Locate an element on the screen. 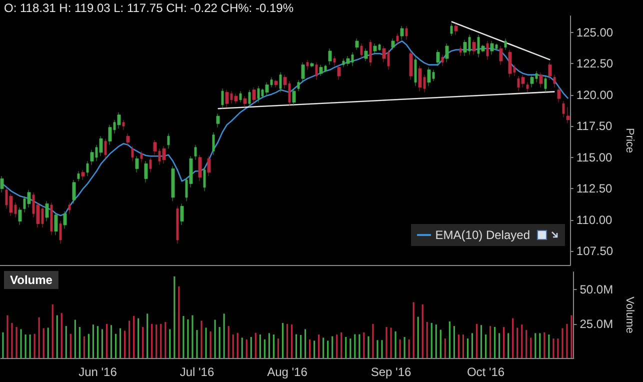 This screenshot has height=382, width=643. text: O: 118.31 H: 119.03 L: 117.75 CH: -0.22 CH%: -0.19% is located at coordinates (149, 8).